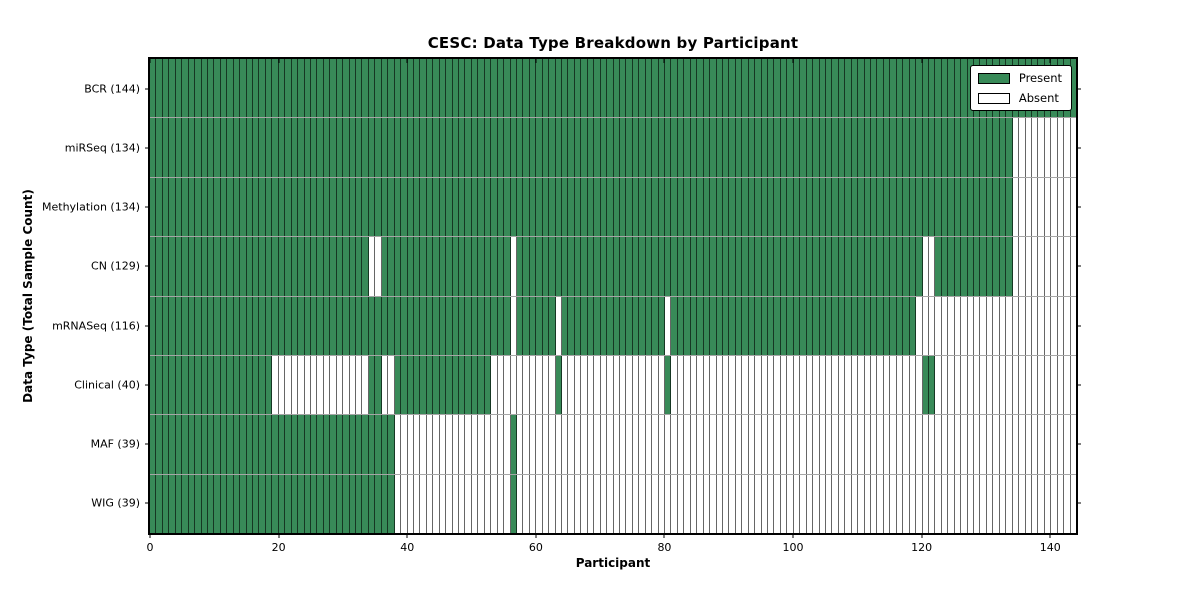  What do you see at coordinates (793, 547) in the screenshot?
I see `x-tick-label-100: 100` at bounding box center [793, 547].